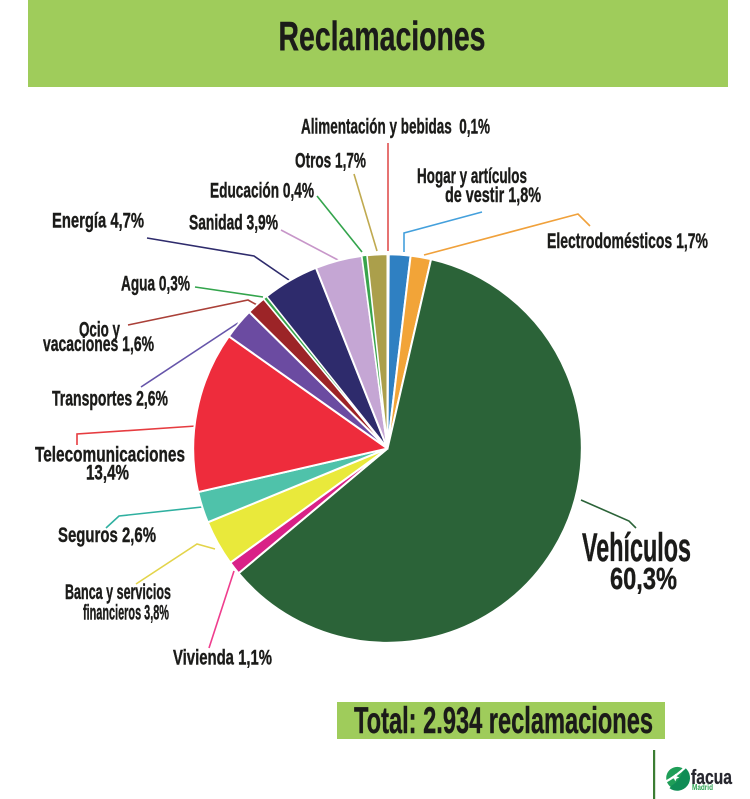  Describe the element at coordinates (233, 223) in the screenshot. I see `svg-text: Sanidad 3,9%` at that location.